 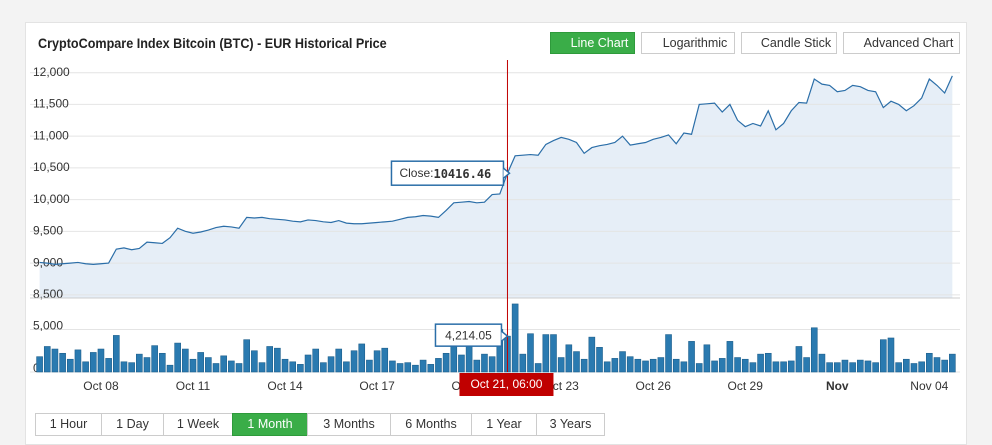 I want to click on date-tooltip-text: Oct 21, 06:00, so click(x=506, y=384).